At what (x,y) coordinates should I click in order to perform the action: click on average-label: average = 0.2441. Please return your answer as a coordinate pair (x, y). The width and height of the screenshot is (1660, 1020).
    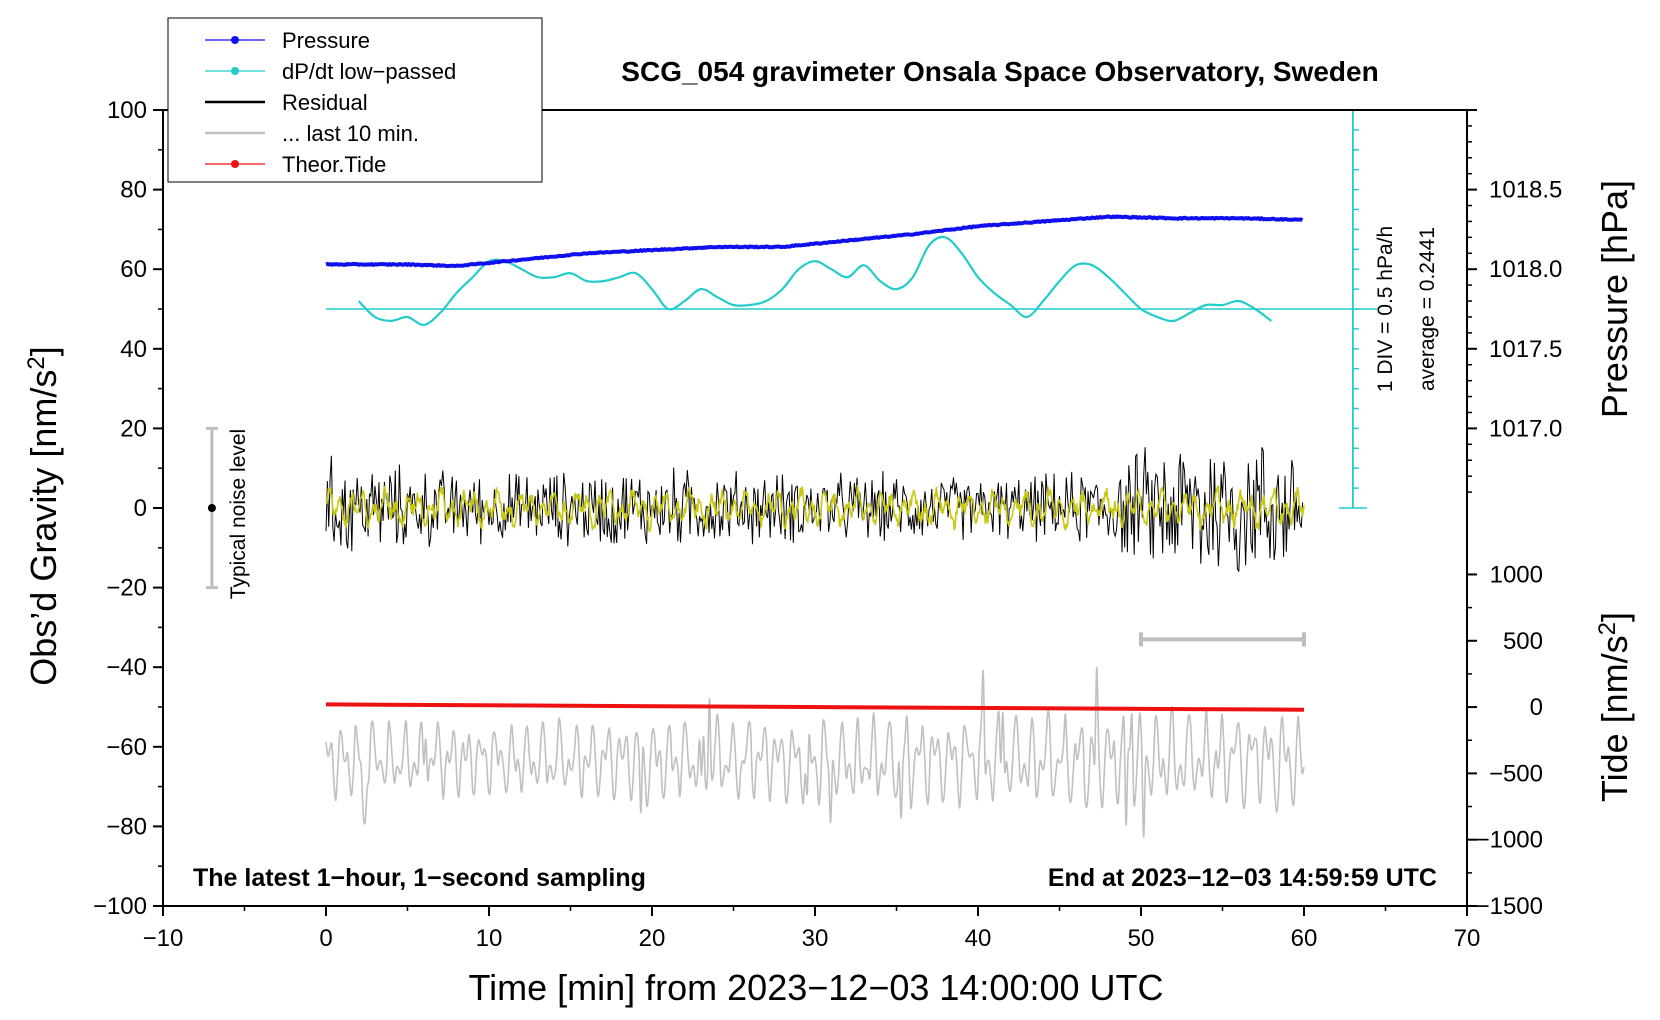
    Looking at the image, I should click on (1427, 309).